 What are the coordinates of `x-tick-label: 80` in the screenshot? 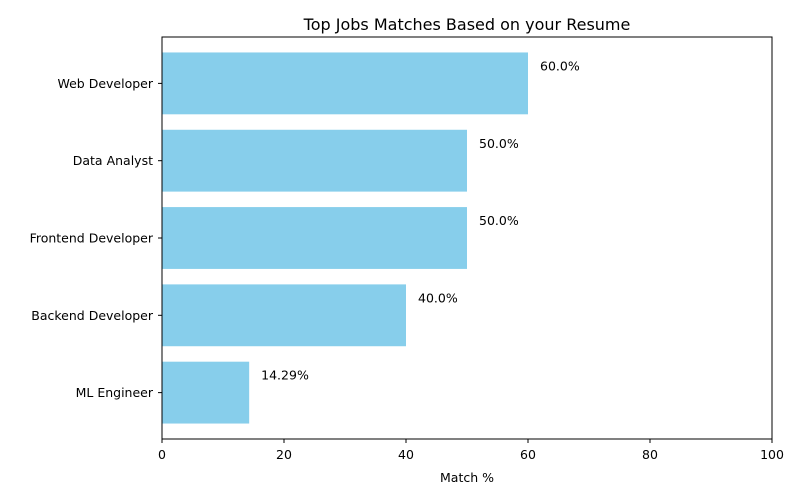 It's located at (650, 454).